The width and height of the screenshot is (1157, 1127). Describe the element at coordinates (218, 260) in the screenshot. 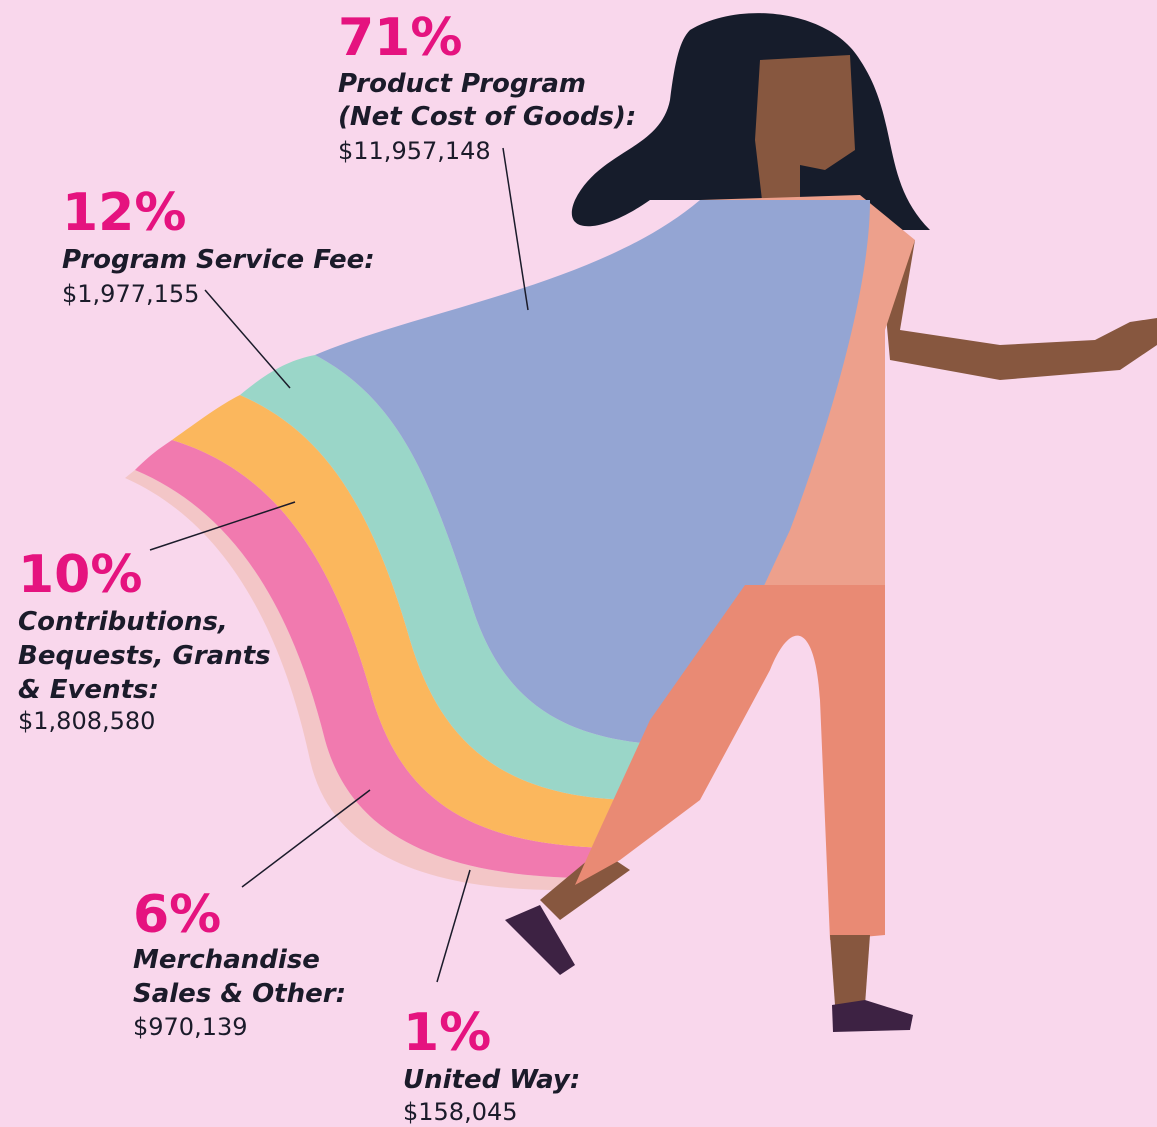

I see `label: Program Service Fee:` at that location.